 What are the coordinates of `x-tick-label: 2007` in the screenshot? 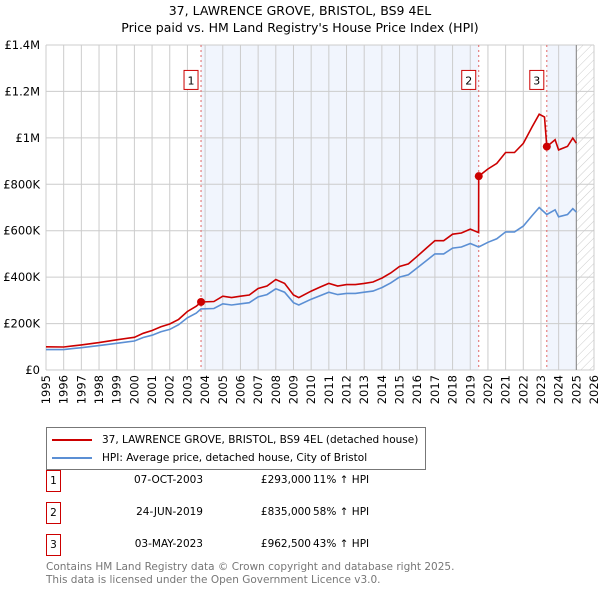 It's located at (258, 389).